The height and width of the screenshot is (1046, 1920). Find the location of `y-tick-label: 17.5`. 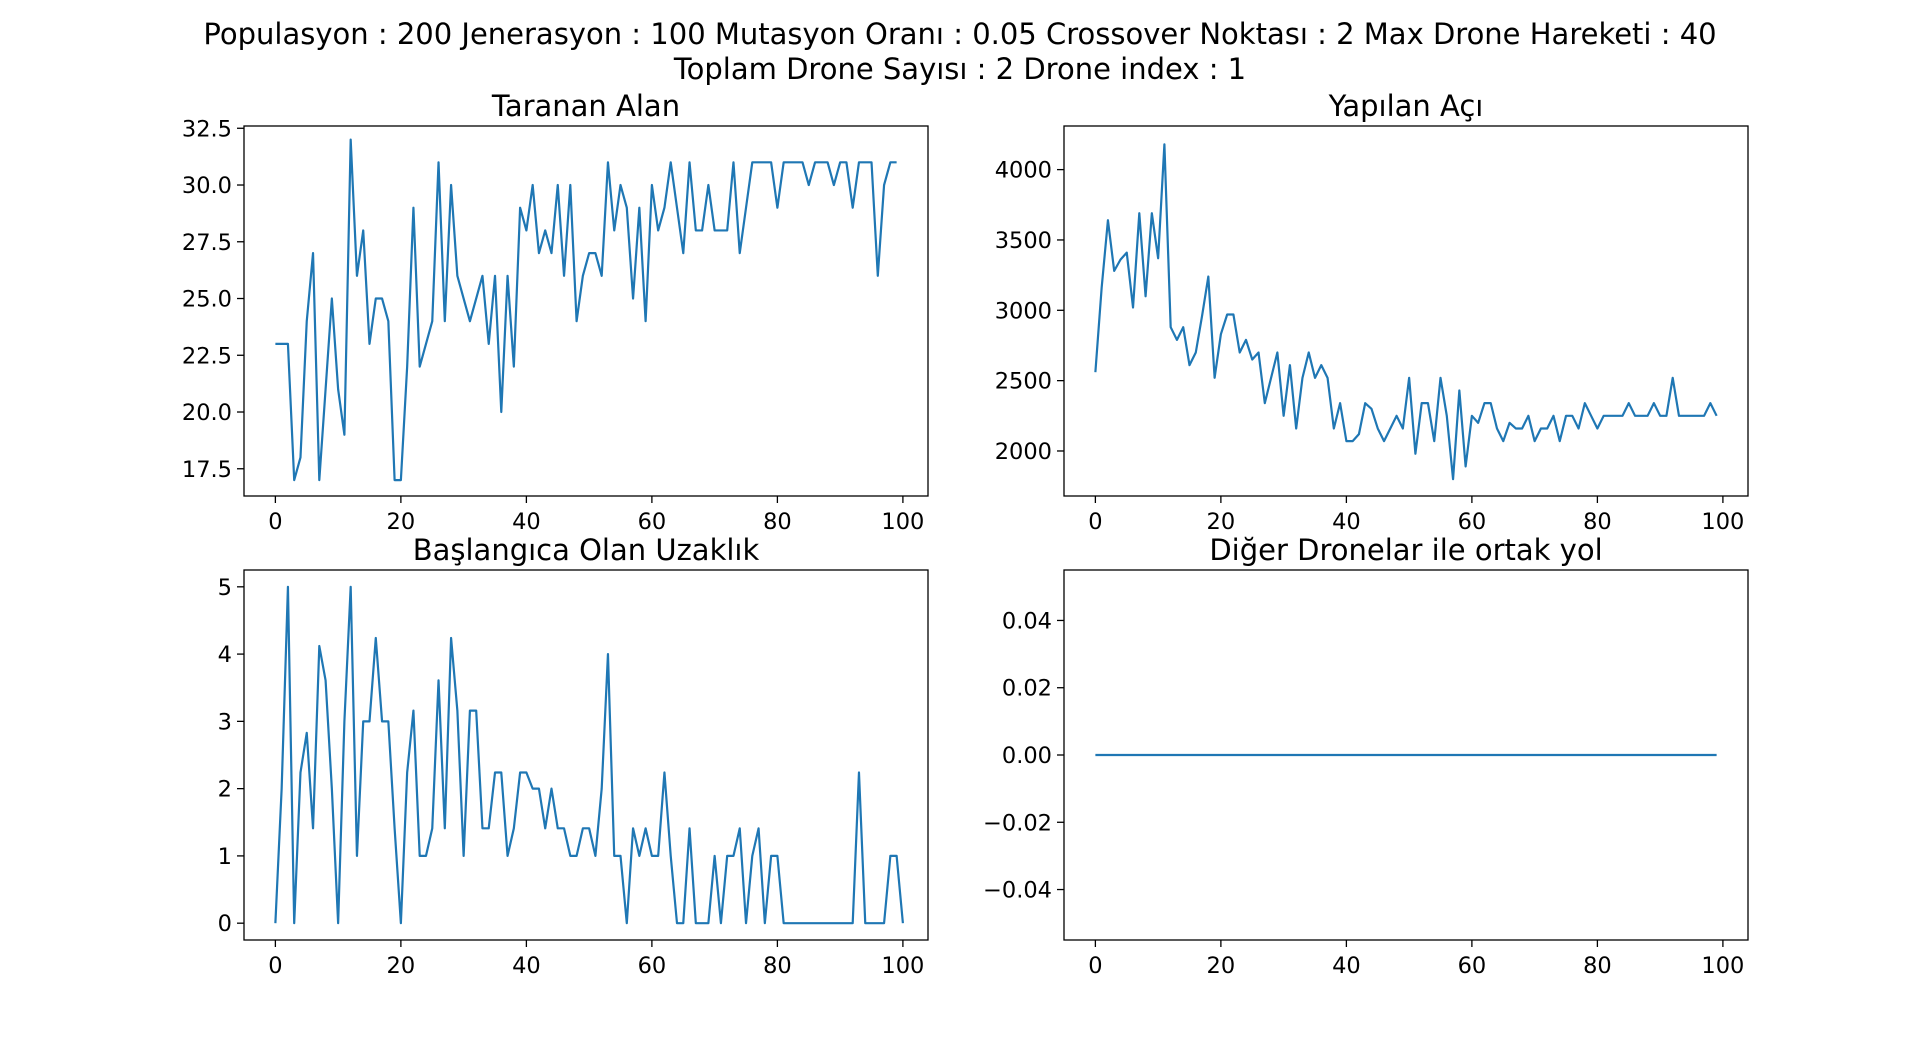

y-tick-label: 17.5 is located at coordinates (207, 470).